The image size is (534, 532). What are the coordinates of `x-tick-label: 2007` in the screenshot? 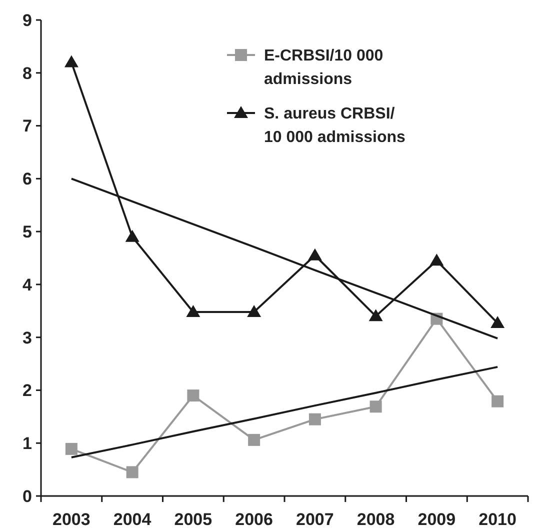 It's located at (315, 519).